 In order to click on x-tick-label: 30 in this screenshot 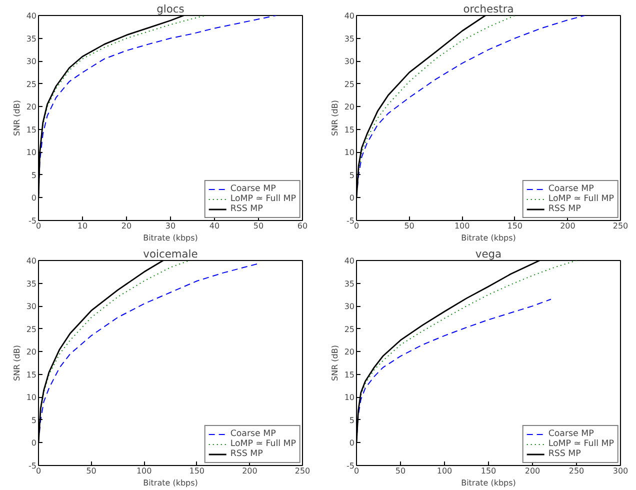, I will do `click(170, 226)`.